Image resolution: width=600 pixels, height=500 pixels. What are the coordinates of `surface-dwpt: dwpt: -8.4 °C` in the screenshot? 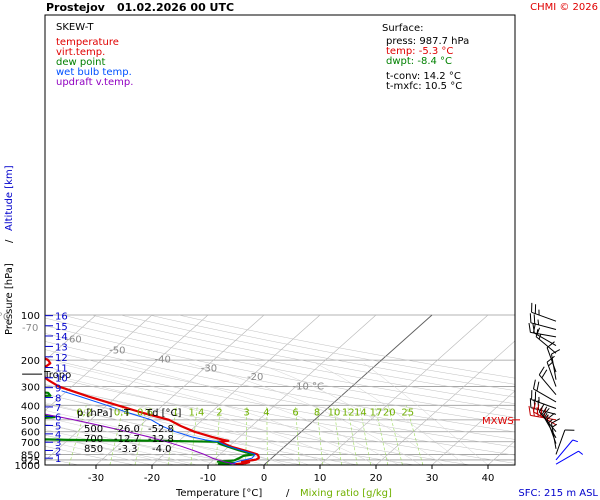 It's located at (419, 61).